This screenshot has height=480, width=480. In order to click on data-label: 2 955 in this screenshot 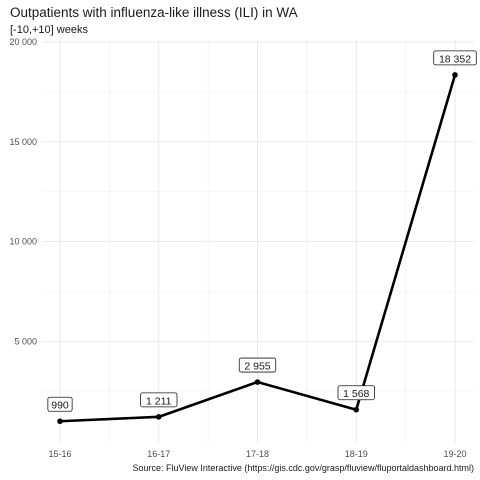, I will do `click(257, 367)`.